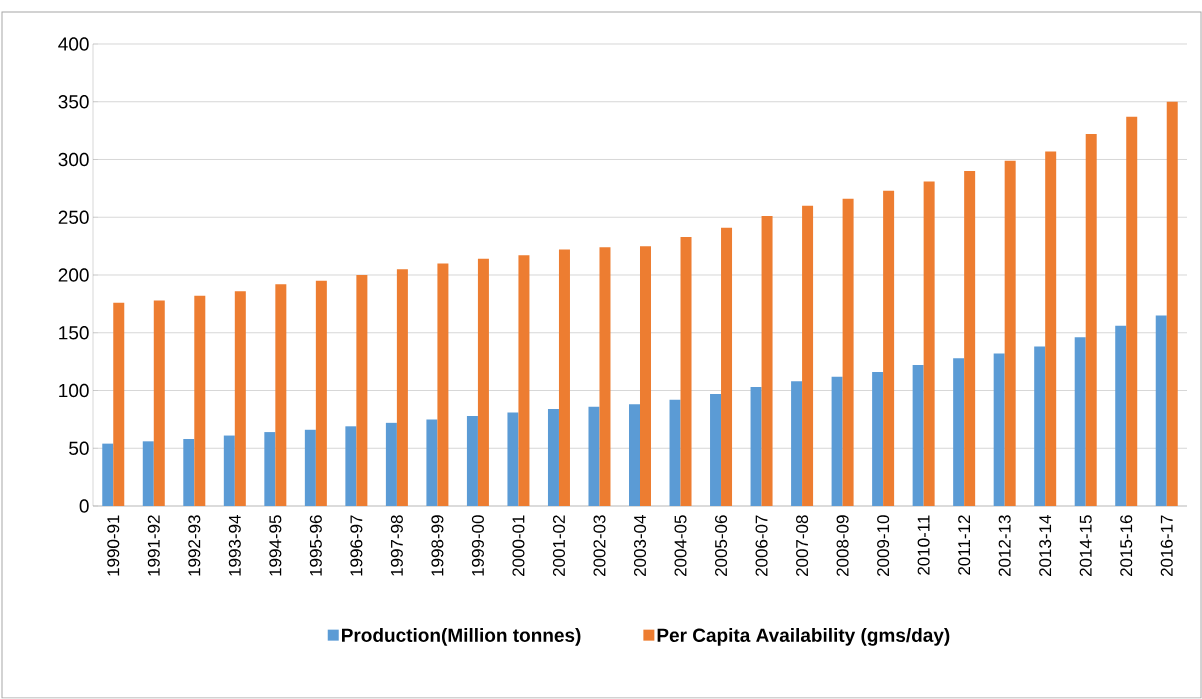 The height and width of the screenshot is (699, 1202). Describe the element at coordinates (315, 545) in the screenshot. I see `x-tick-label: 1995-96` at that location.